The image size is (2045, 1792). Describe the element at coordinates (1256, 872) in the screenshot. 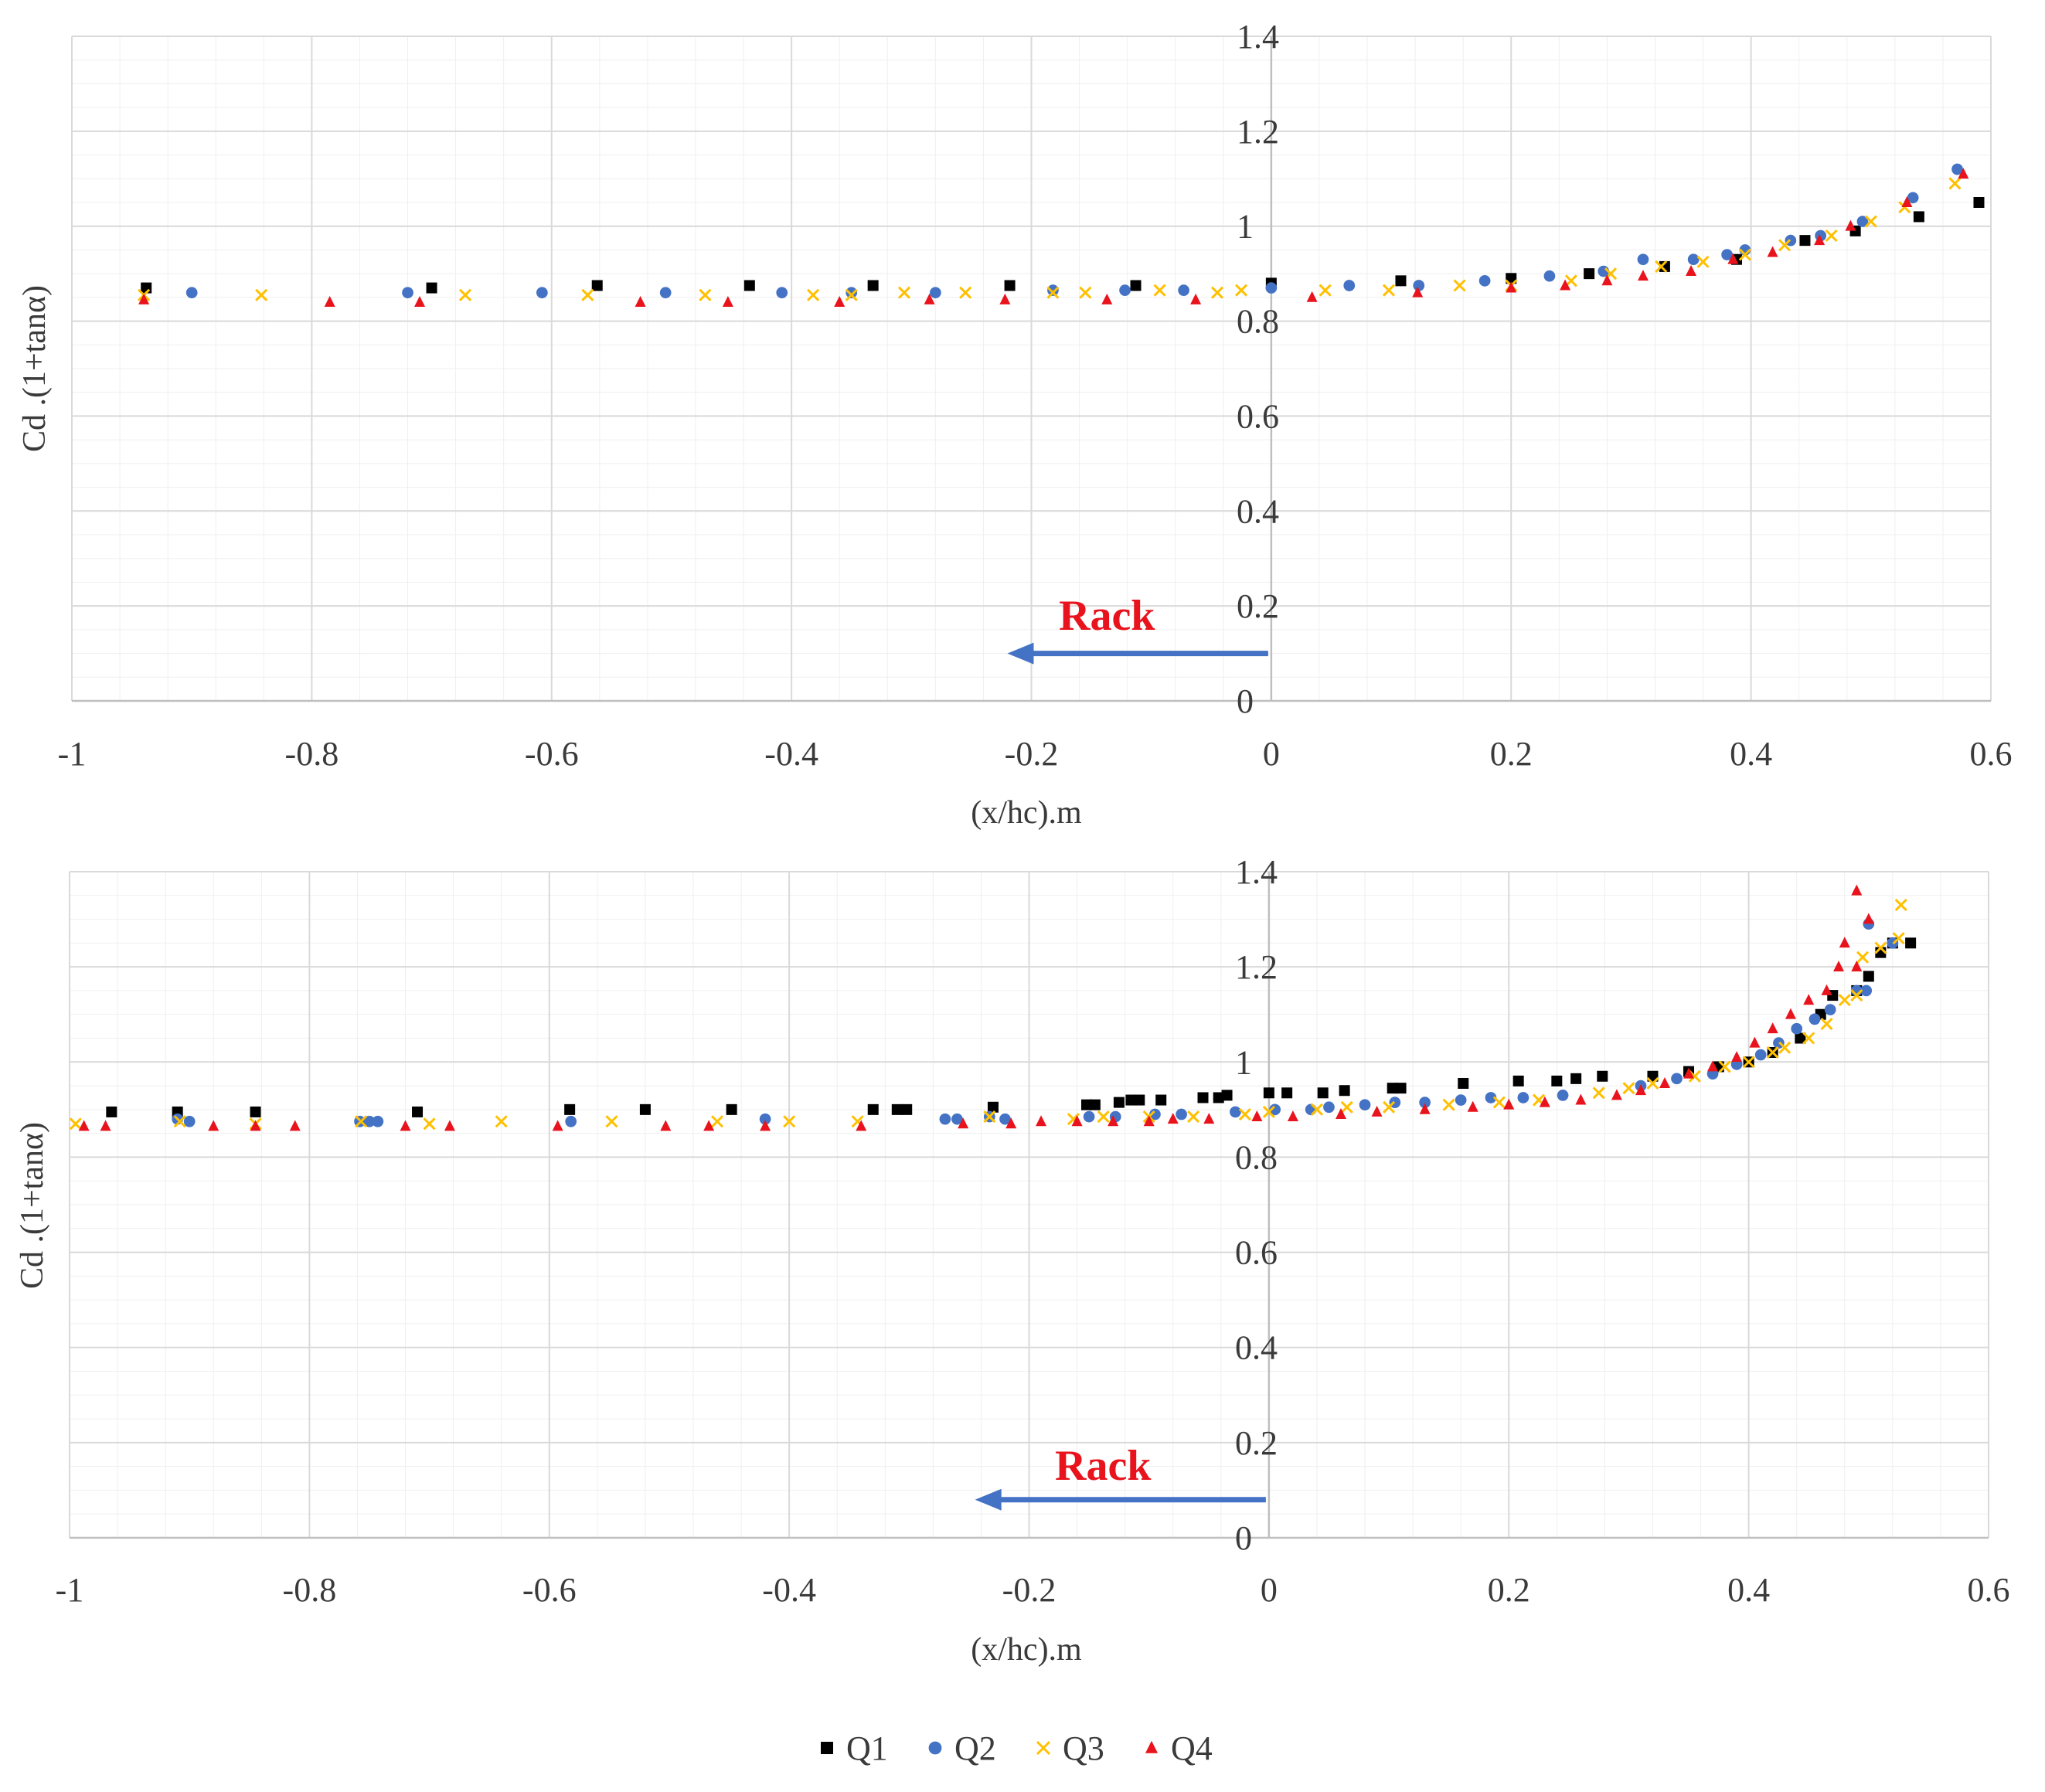

I see `y-tick-label: 1.4` at that location.